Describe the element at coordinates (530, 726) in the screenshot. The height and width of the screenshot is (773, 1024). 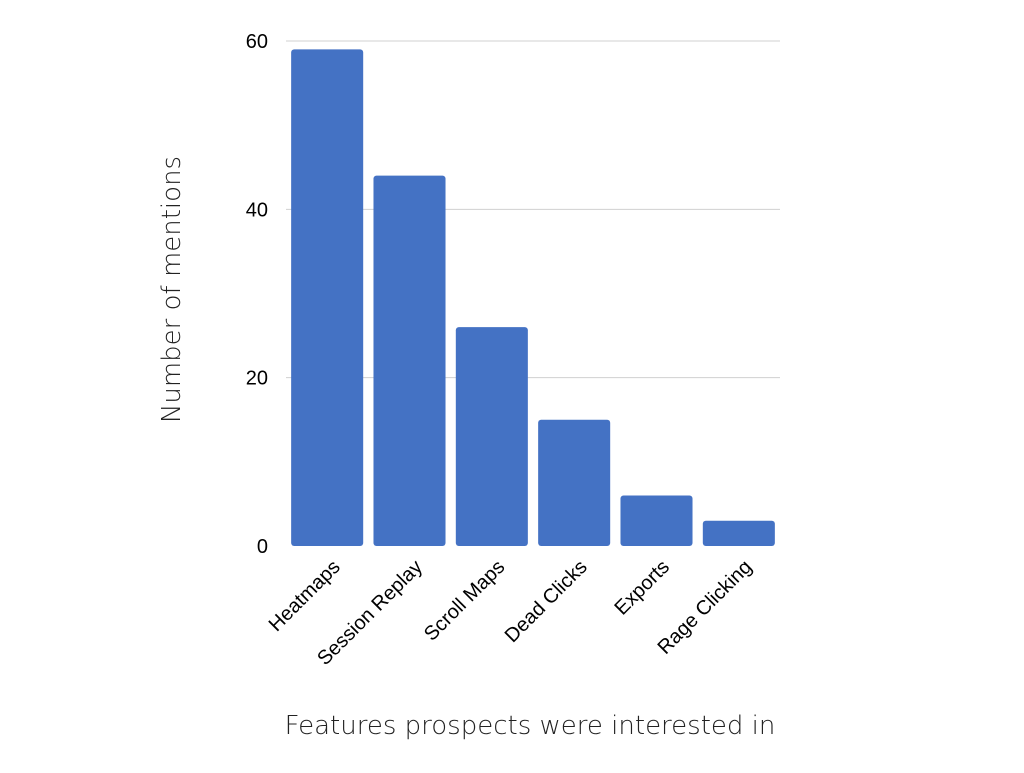
I see `x-axis-title: Features prospects were interested in` at that location.